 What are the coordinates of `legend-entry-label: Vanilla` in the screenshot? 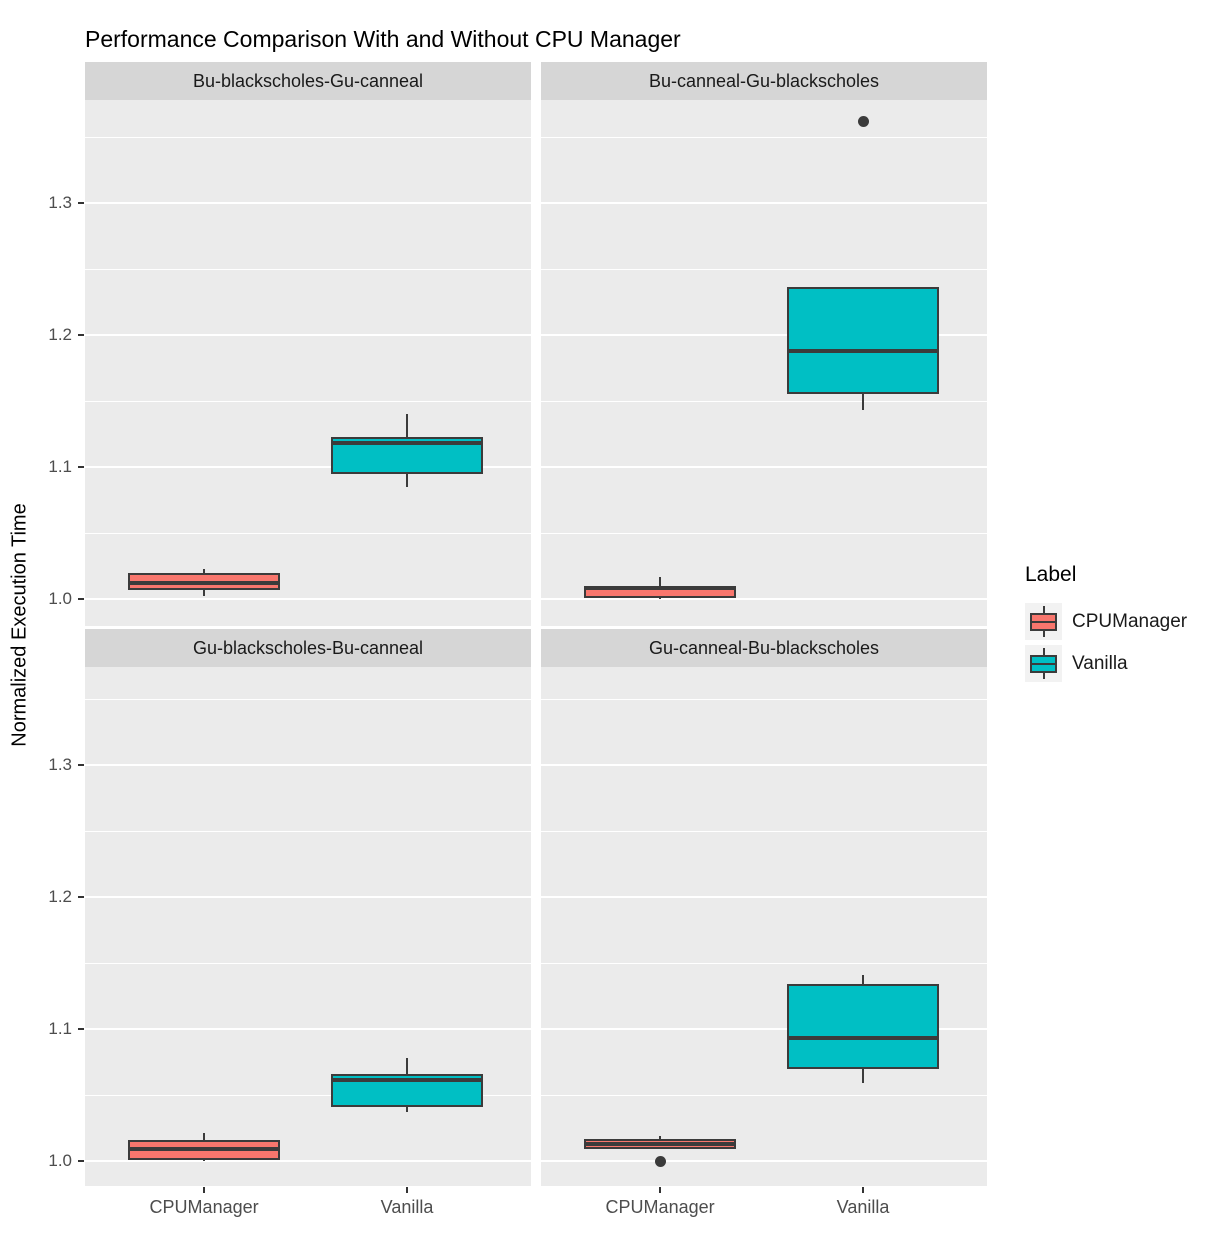 It's located at (1100, 663).